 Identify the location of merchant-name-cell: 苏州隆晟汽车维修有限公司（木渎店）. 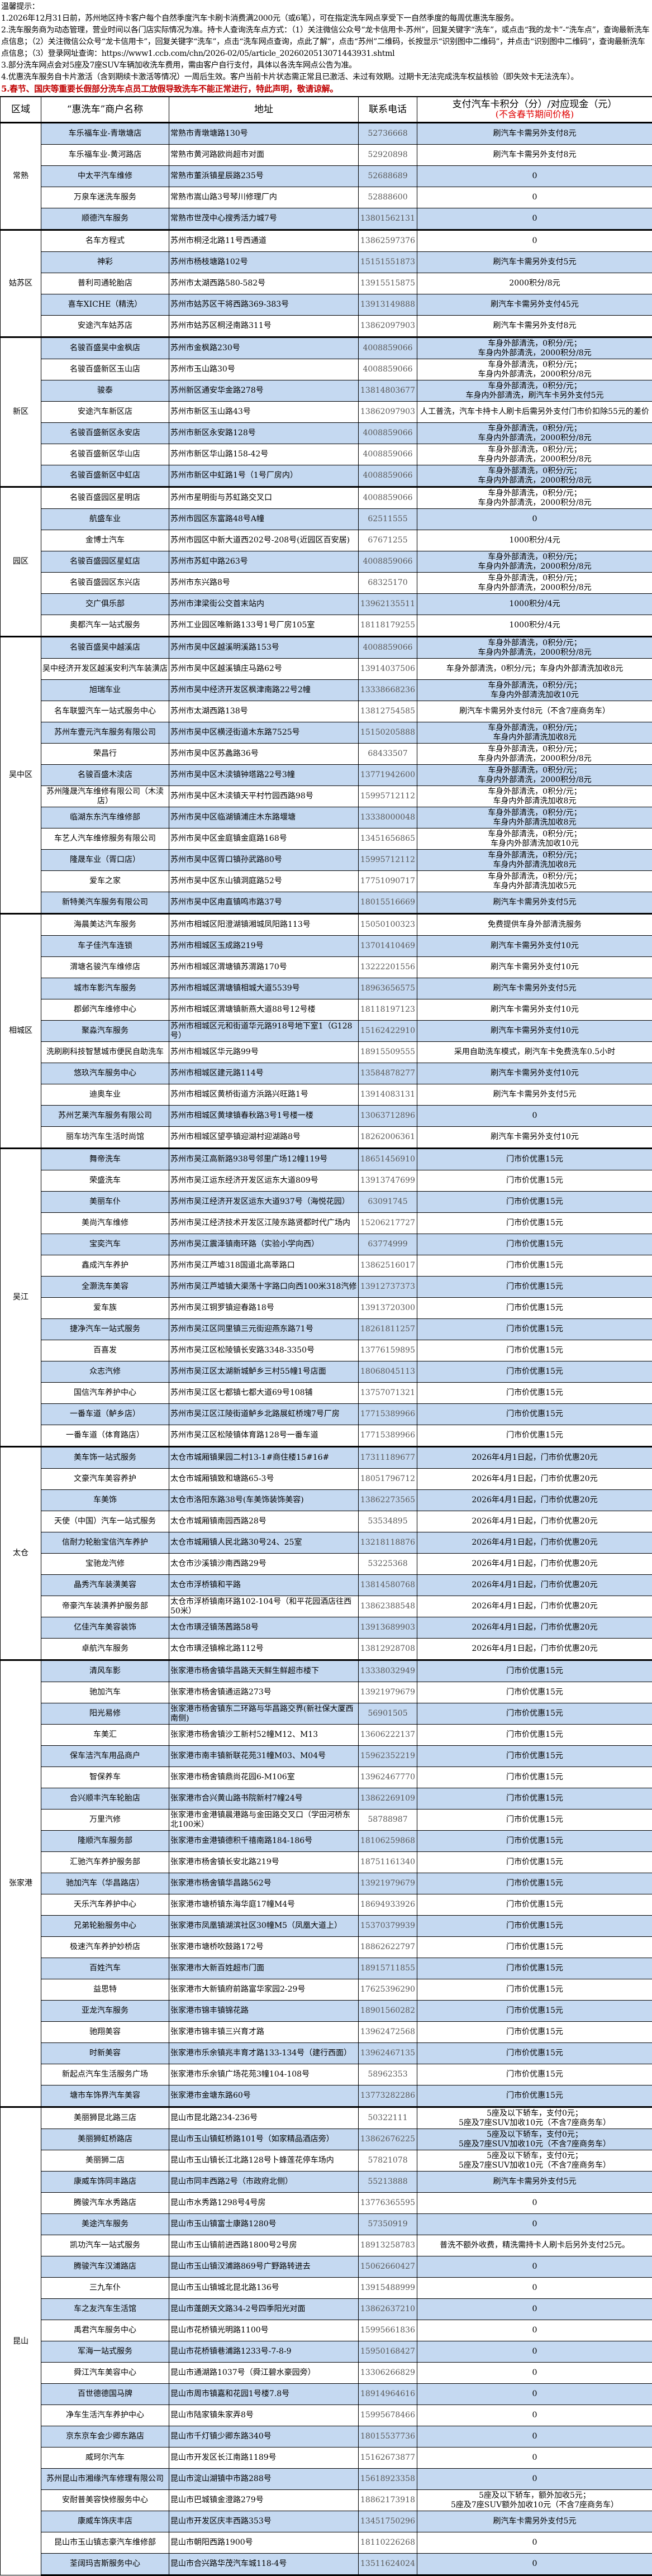
(105, 796).